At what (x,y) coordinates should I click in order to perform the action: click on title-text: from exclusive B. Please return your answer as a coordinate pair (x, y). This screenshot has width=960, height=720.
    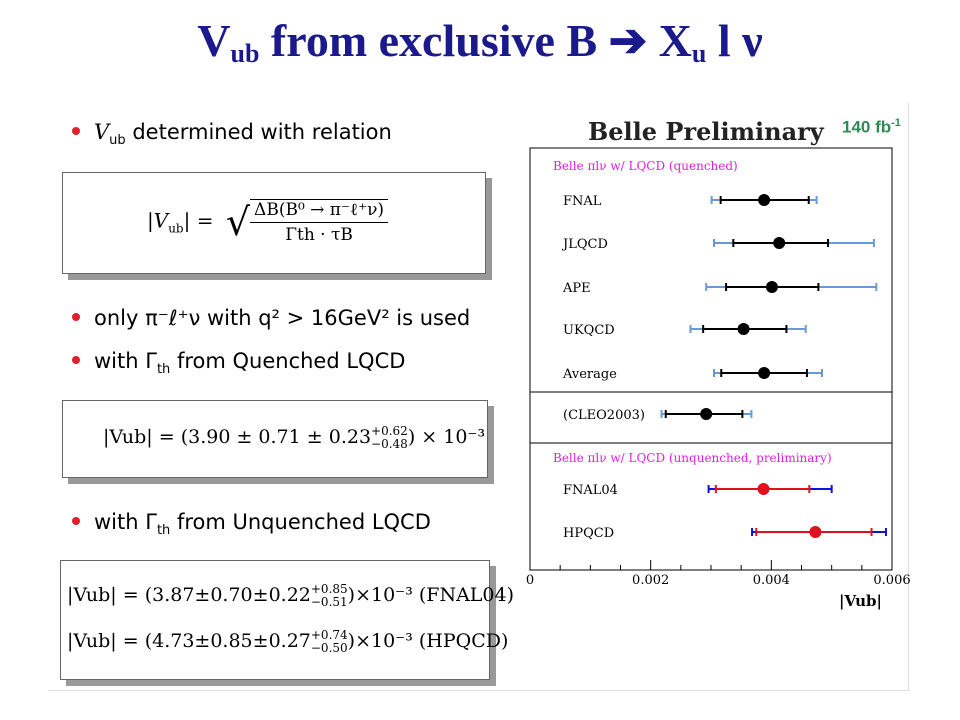
    Looking at the image, I should click on (434, 40).